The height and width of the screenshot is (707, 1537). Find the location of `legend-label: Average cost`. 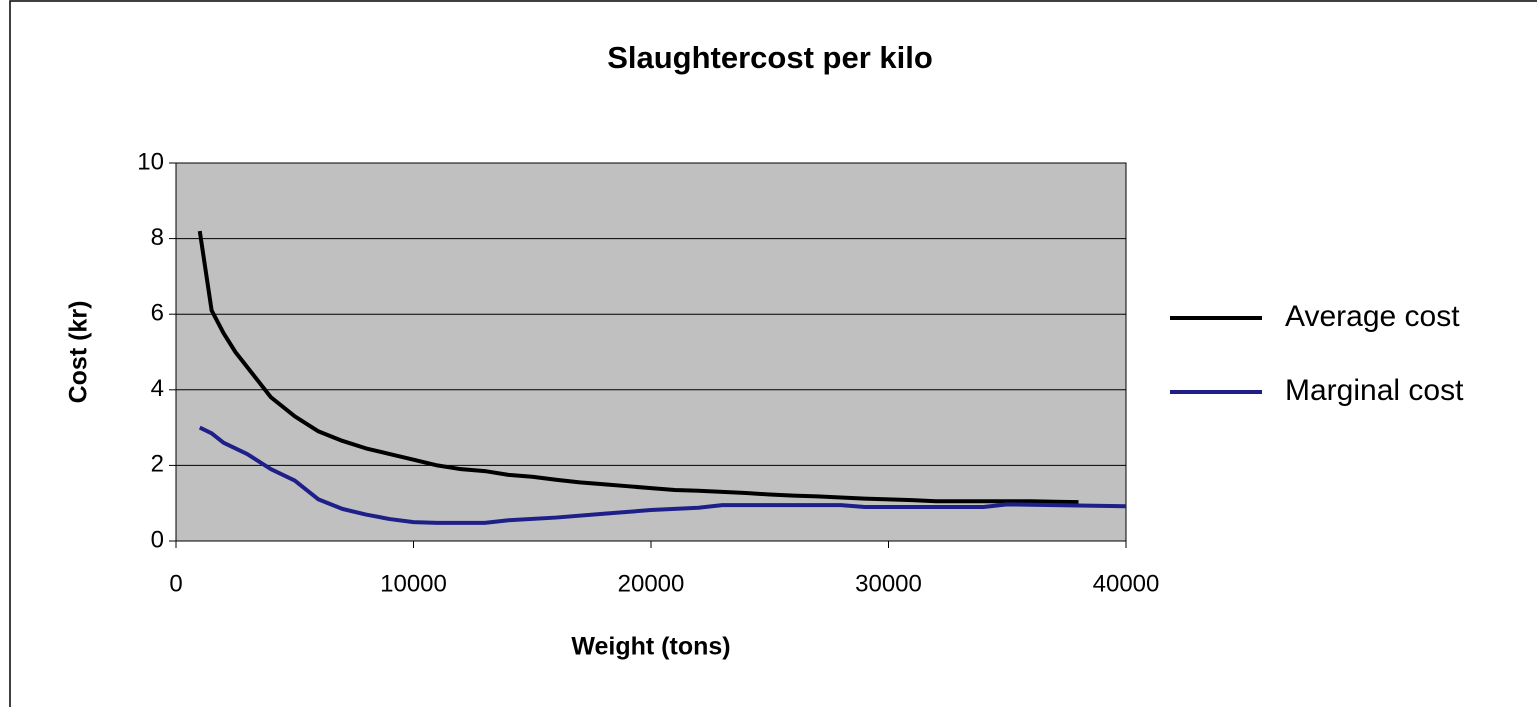

legend-label: Average cost is located at coordinates (1372, 316).